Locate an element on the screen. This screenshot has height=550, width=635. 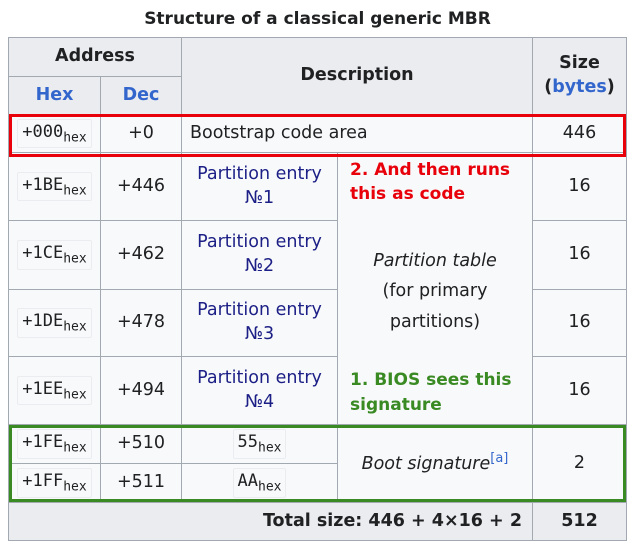
description-cell: Bootstrap code area is located at coordinates (357, 133).